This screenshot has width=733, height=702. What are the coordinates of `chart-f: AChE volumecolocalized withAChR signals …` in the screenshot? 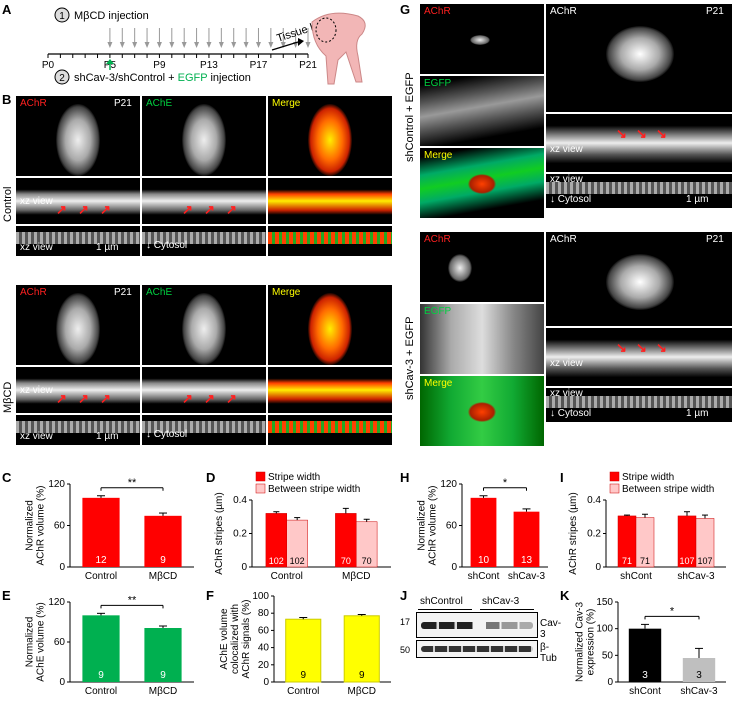 It's located at (305, 644).